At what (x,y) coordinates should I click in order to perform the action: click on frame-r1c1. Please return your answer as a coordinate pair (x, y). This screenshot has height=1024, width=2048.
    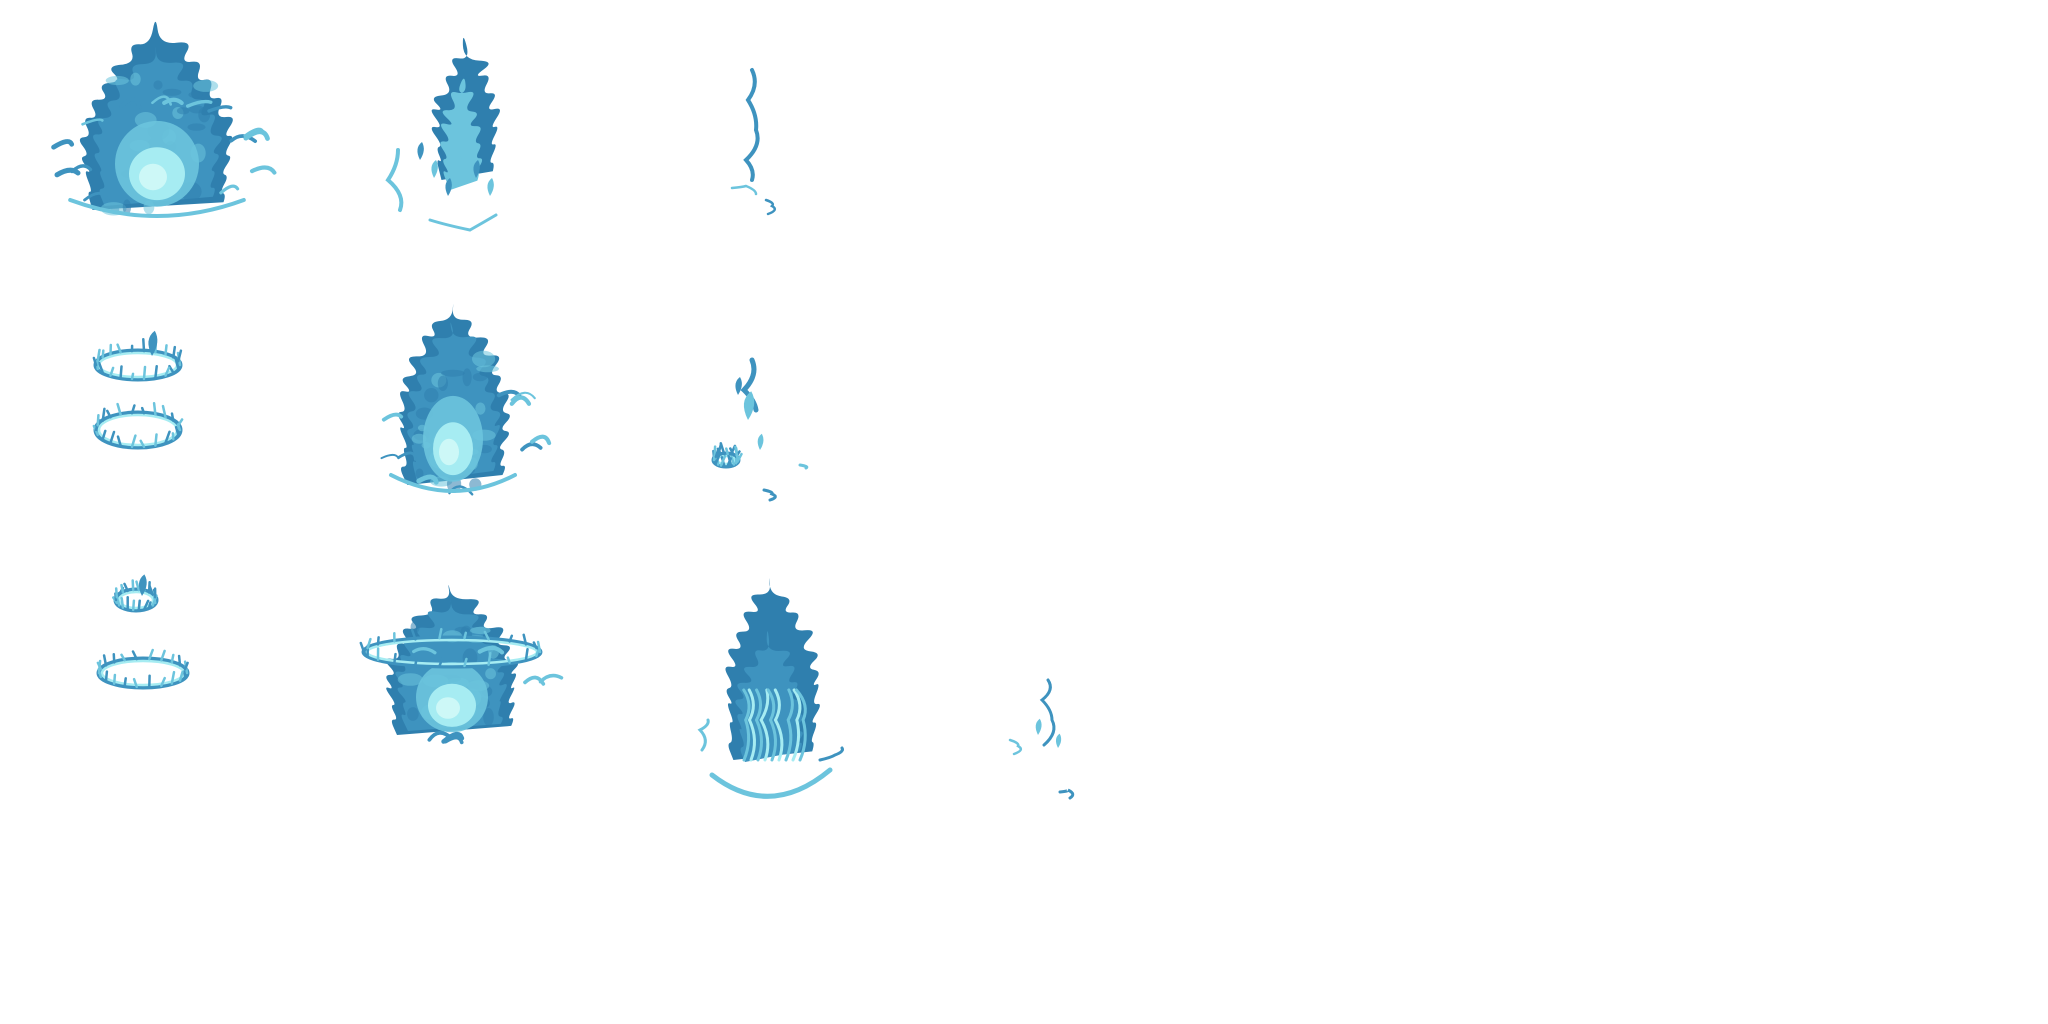
    Looking at the image, I should click on (200, 155).